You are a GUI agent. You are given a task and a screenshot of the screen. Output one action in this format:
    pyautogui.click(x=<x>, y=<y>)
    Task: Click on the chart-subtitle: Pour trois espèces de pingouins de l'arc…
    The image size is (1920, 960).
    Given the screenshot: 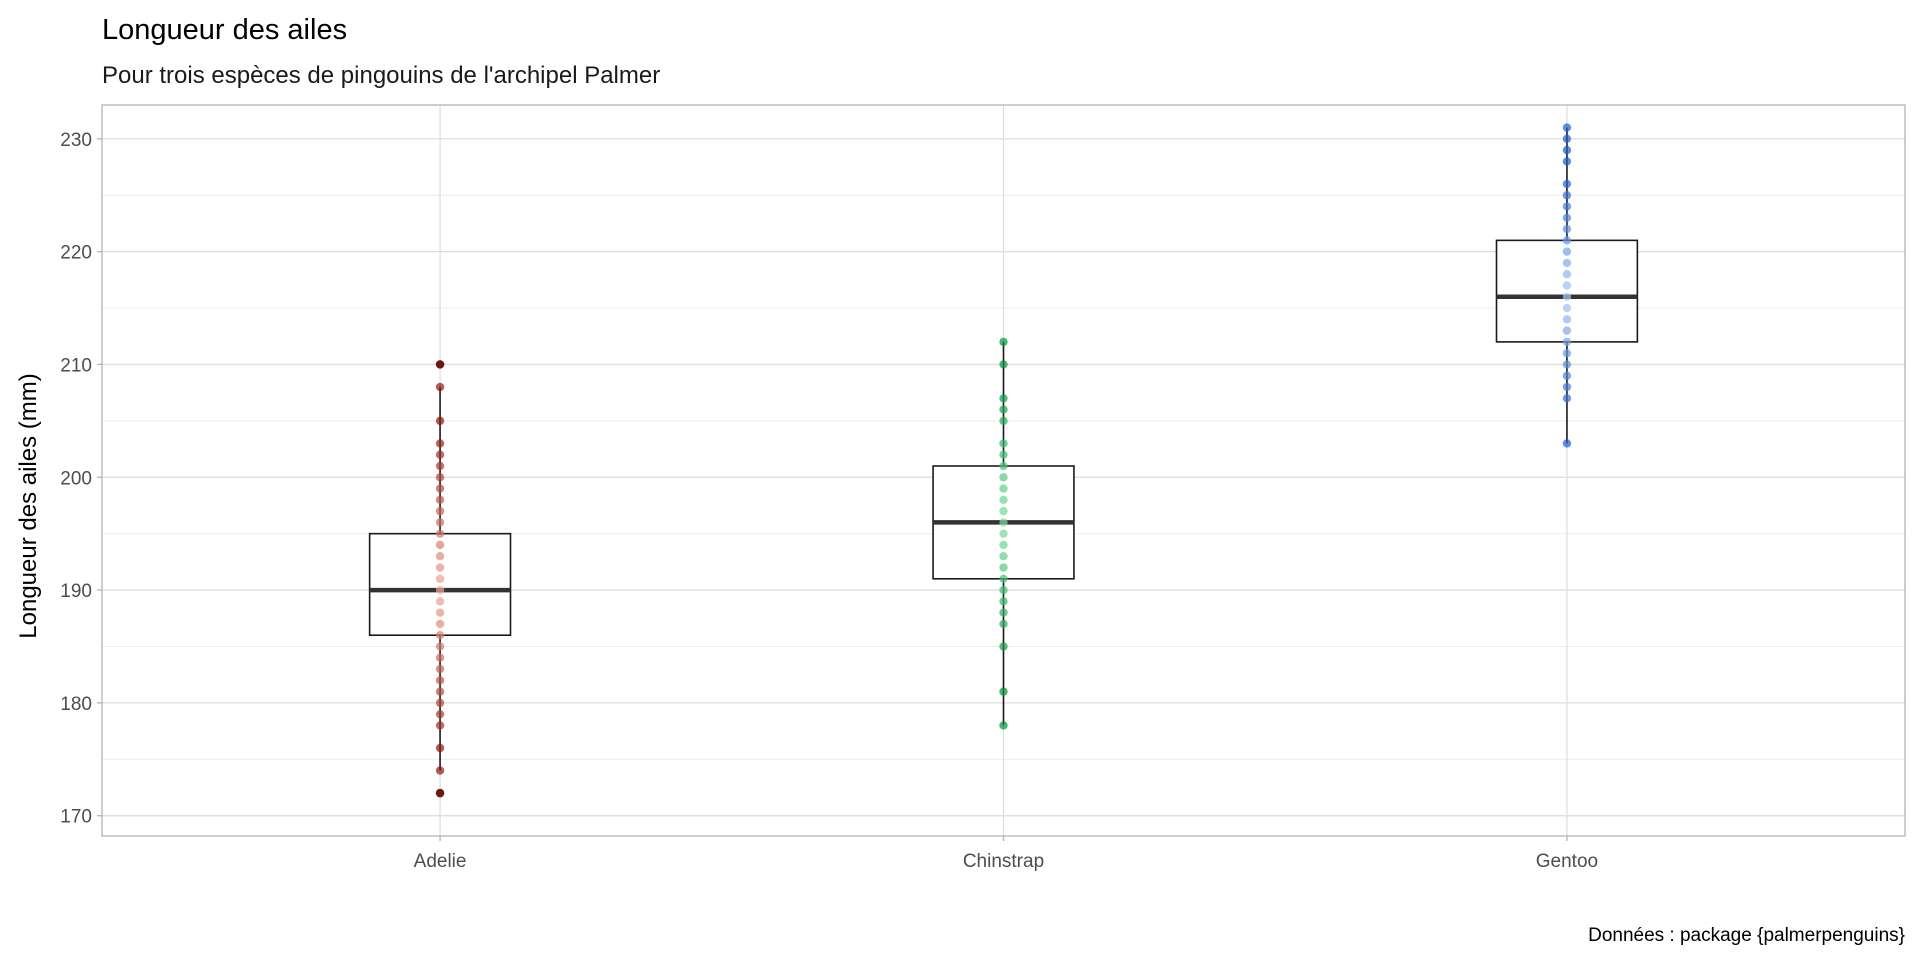 What is the action you would take?
    pyautogui.click(x=381, y=75)
    